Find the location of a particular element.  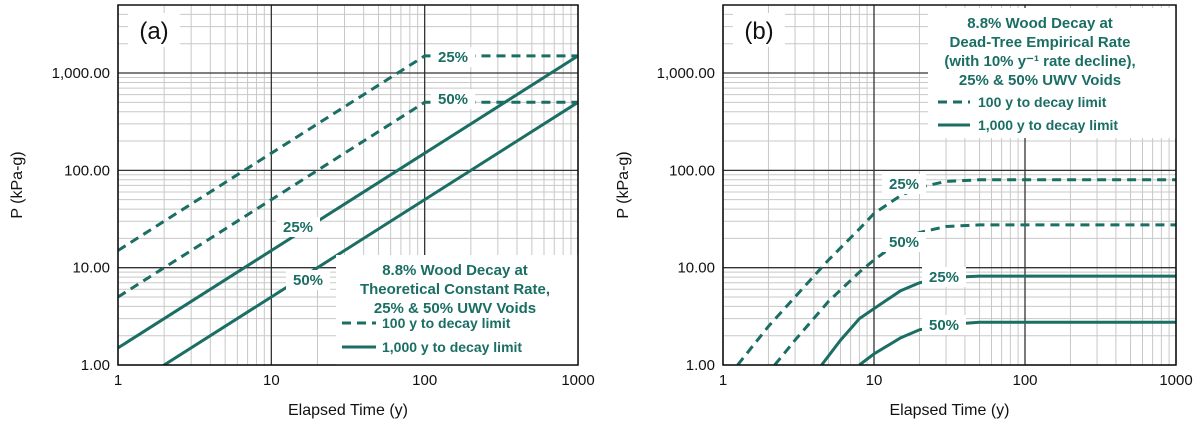

legend-title-line: (with 10% y⁻¹ rate decline), is located at coordinates (1039, 61).